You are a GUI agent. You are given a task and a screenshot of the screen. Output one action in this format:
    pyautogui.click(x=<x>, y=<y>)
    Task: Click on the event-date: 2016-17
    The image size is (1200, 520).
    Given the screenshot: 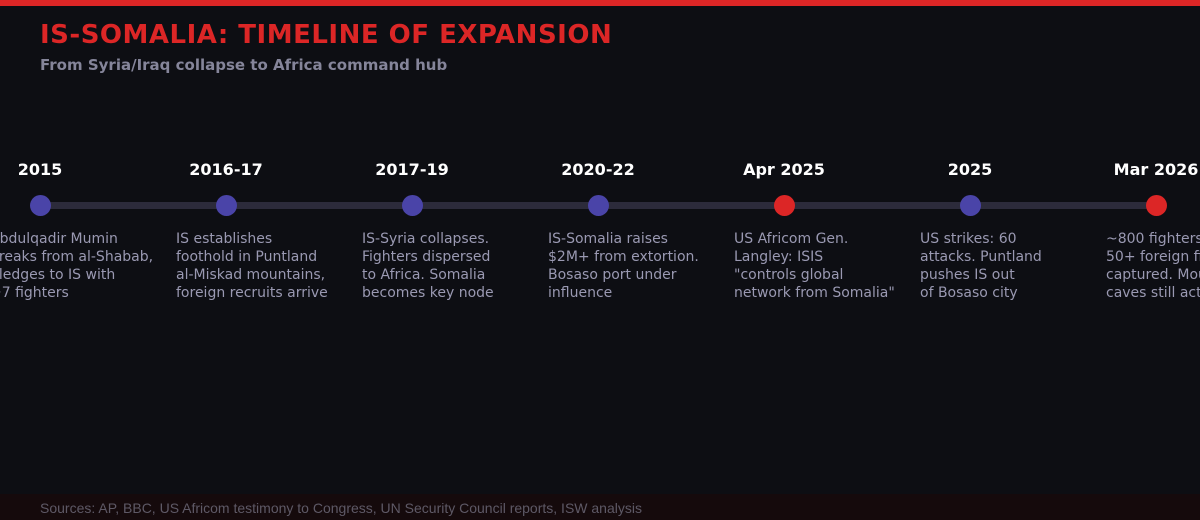 What is the action you would take?
    pyautogui.click(x=226, y=169)
    